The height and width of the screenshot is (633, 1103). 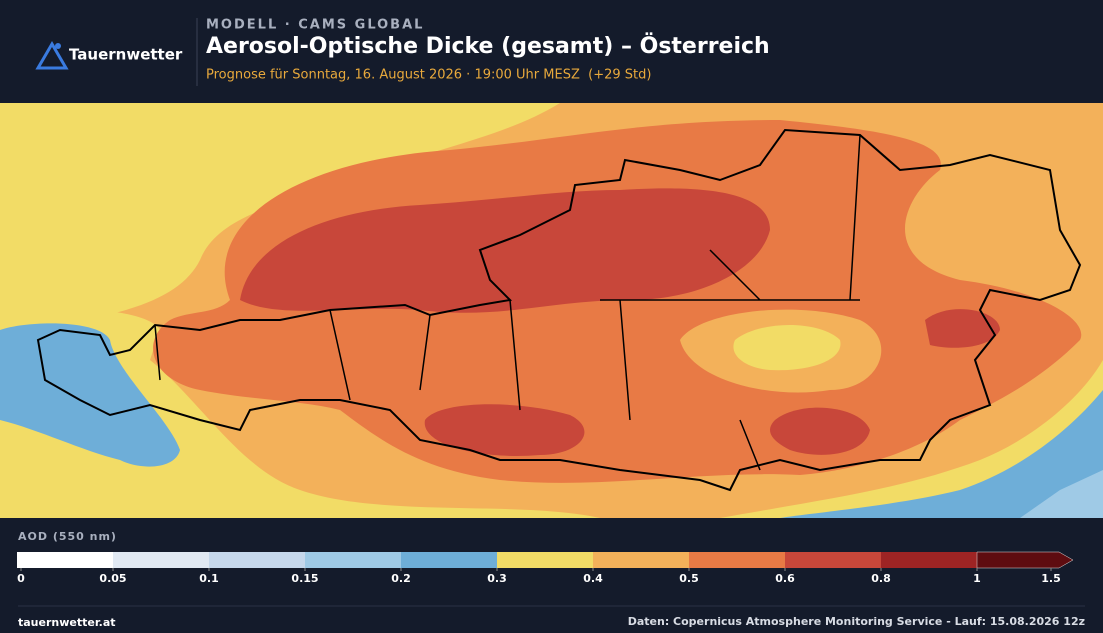 I want to click on kicker: MODELL · CAMS GLOBAL, so click(x=315, y=25).